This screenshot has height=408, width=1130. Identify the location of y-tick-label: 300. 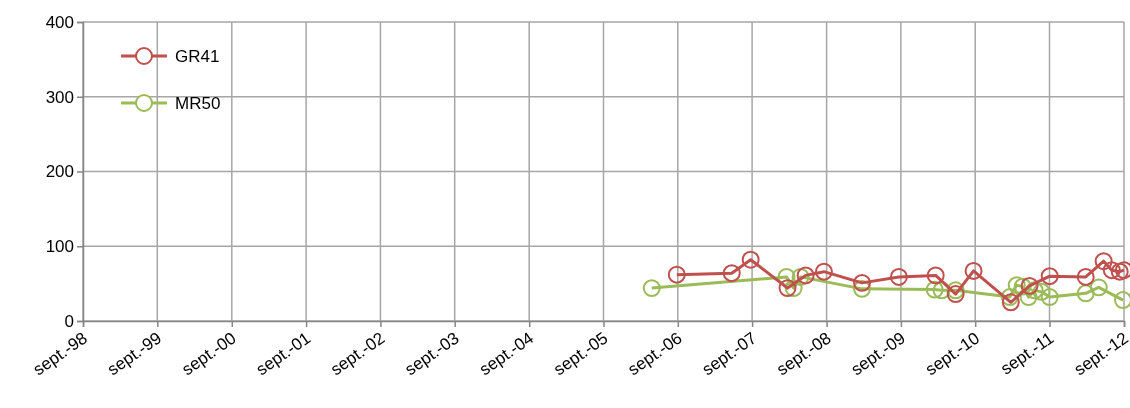
(59, 97).